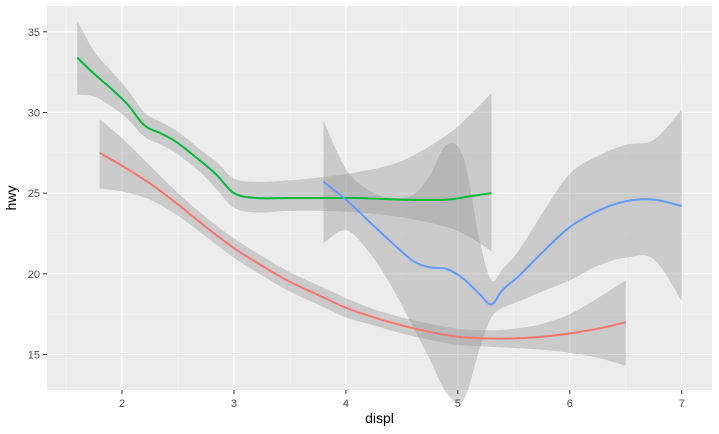 The height and width of the screenshot is (434, 719). I want to click on y-axis-title: hwy, so click(11, 198).